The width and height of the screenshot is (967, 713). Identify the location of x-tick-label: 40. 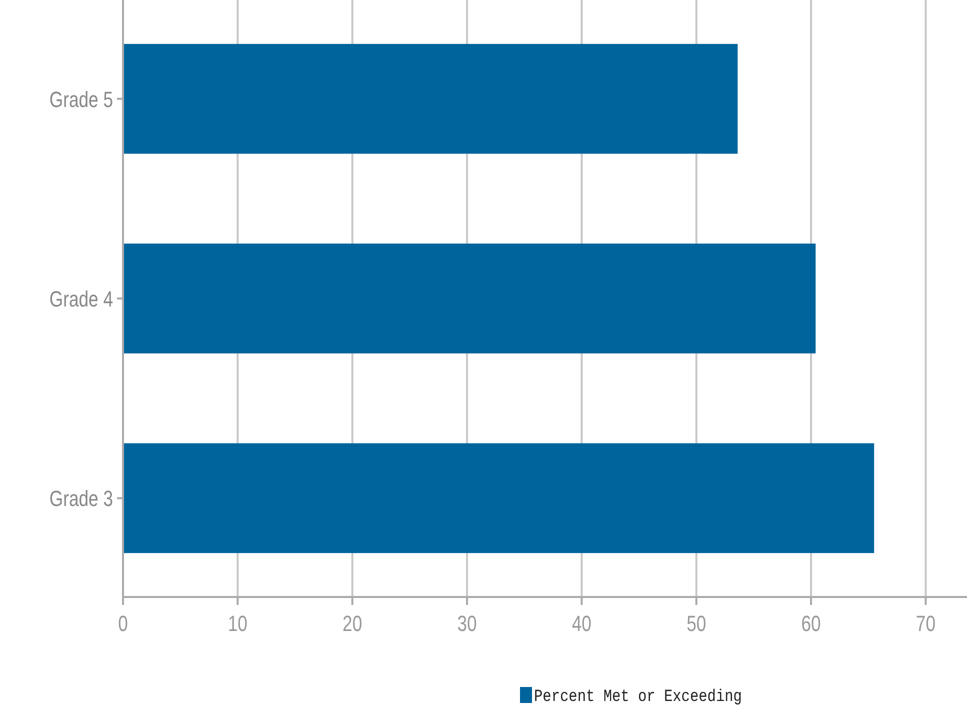
(582, 624).